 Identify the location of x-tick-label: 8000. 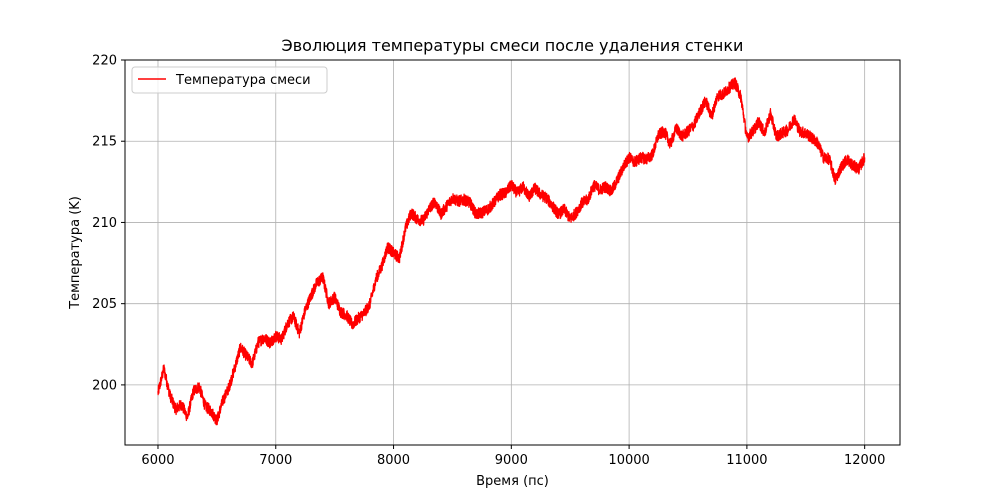
(393, 460).